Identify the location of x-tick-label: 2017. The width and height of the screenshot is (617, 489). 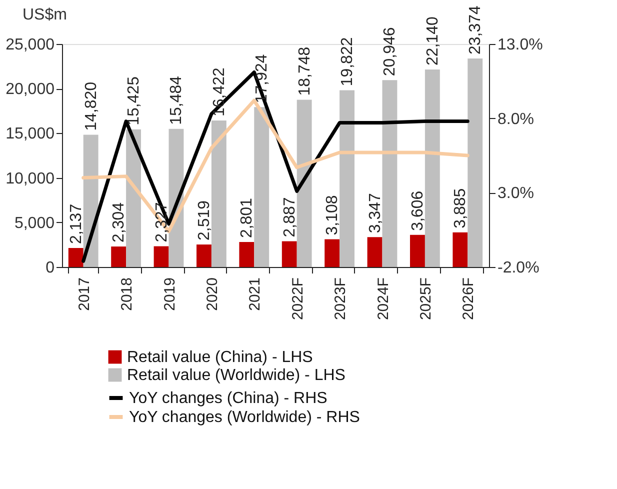
(84, 294).